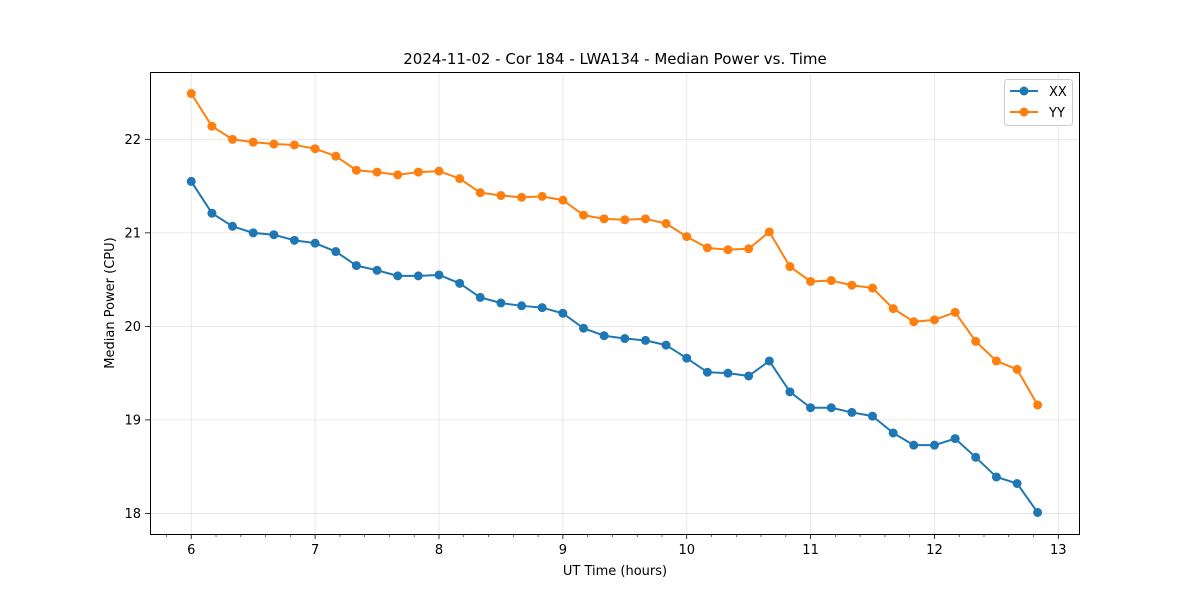 Image resolution: width=1200 pixels, height=600 pixels. What do you see at coordinates (1056, 113) in the screenshot?
I see `legend-label-yy: YY` at bounding box center [1056, 113].